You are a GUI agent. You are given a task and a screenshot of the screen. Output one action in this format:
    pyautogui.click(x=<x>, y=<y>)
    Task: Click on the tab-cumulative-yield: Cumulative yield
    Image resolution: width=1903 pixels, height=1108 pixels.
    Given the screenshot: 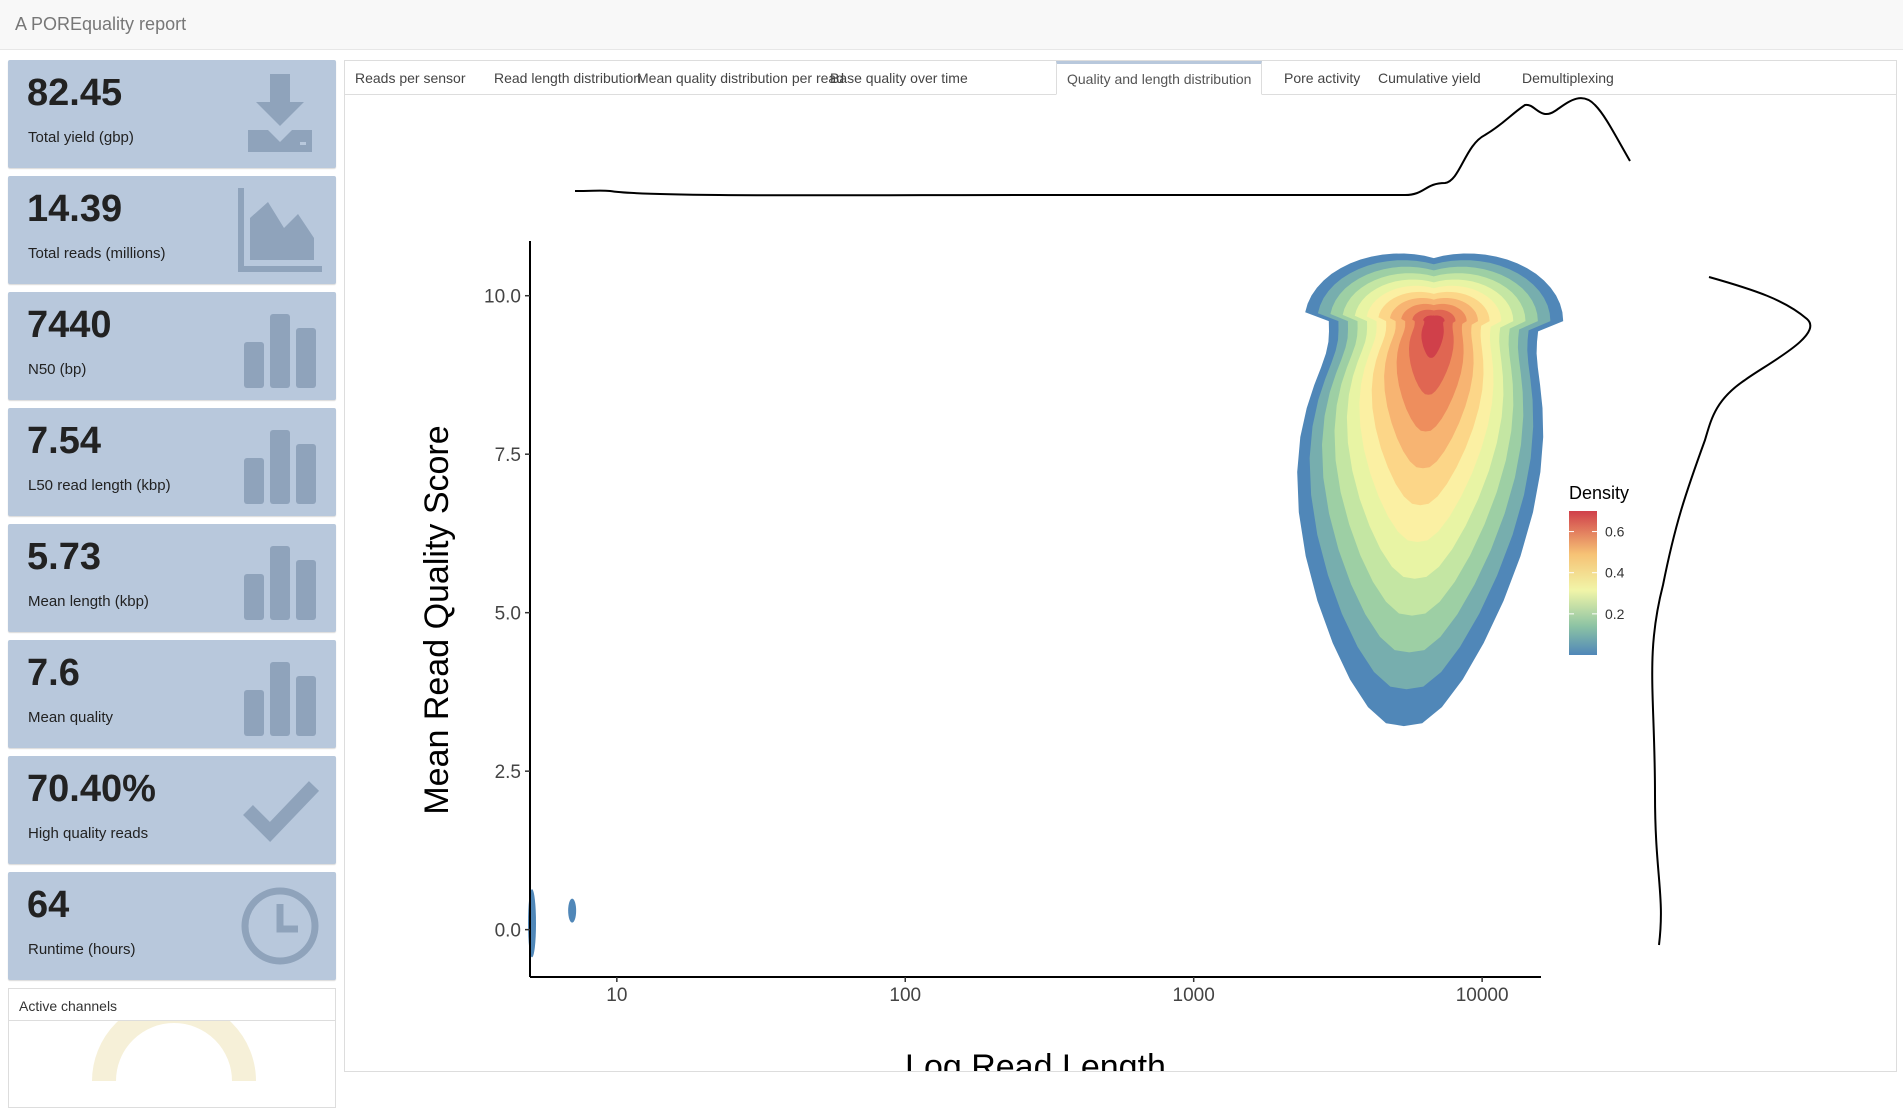 What is the action you would take?
    pyautogui.click(x=1429, y=78)
    